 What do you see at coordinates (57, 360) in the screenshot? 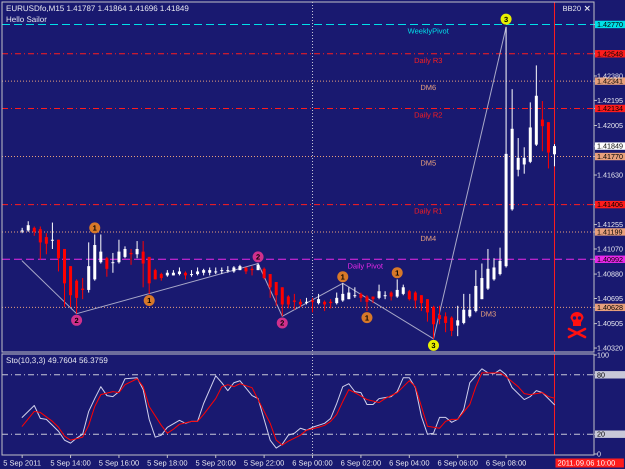
I see `chart-title: Sto(10,3,3) 49.7604 56.3759` at bounding box center [57, 360].